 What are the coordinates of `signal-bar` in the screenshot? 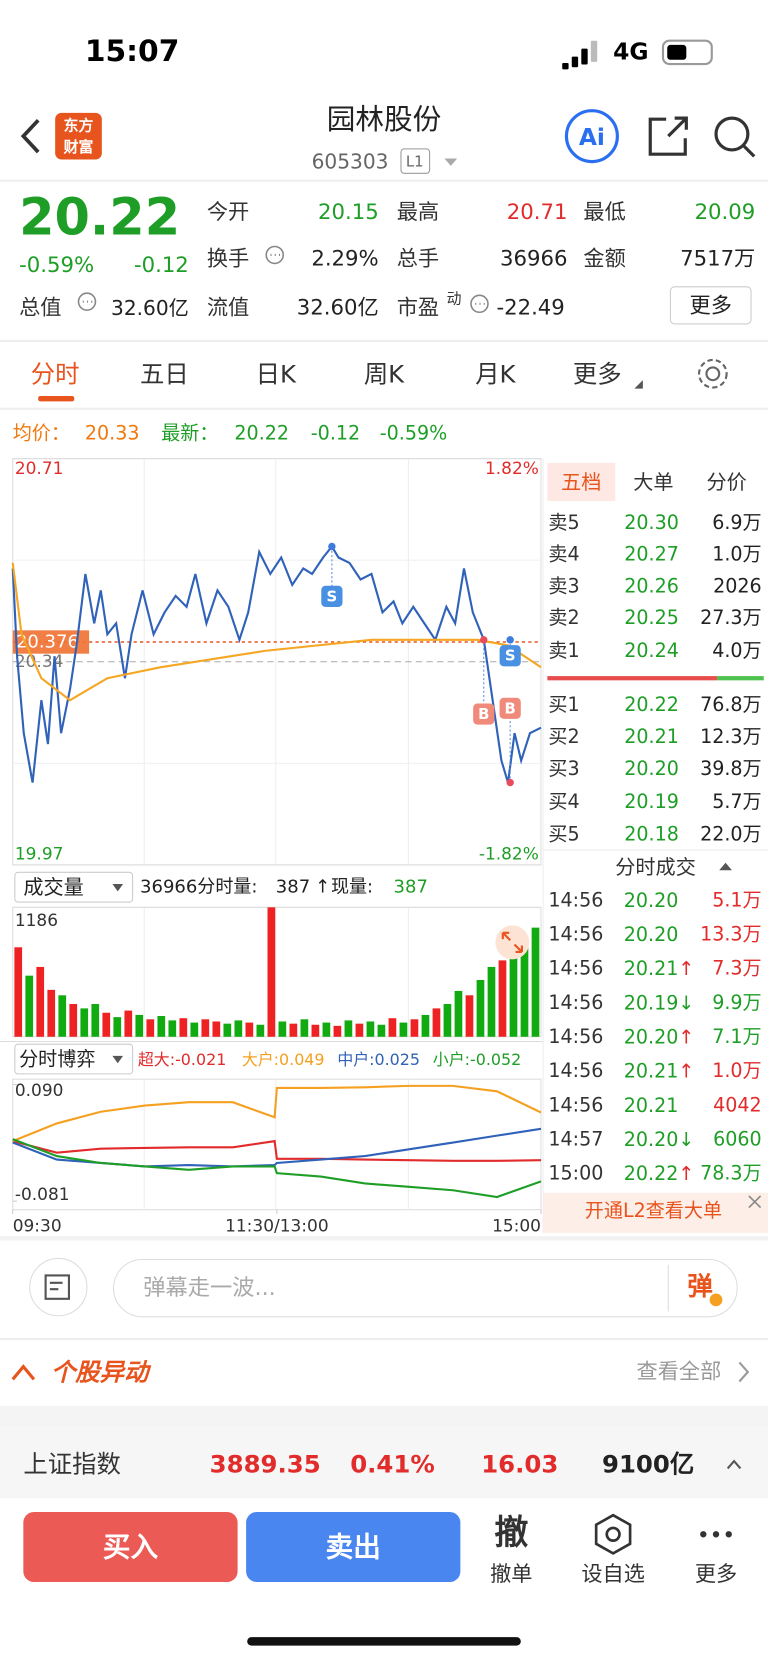 It's located at (594, 51).